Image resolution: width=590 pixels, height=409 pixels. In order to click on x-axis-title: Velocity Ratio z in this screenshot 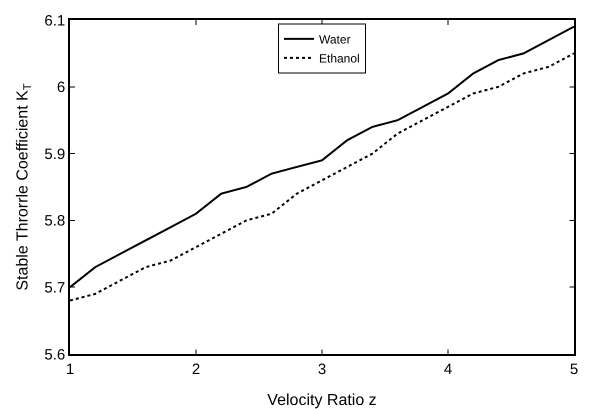, I will do `click(322, 400)`.